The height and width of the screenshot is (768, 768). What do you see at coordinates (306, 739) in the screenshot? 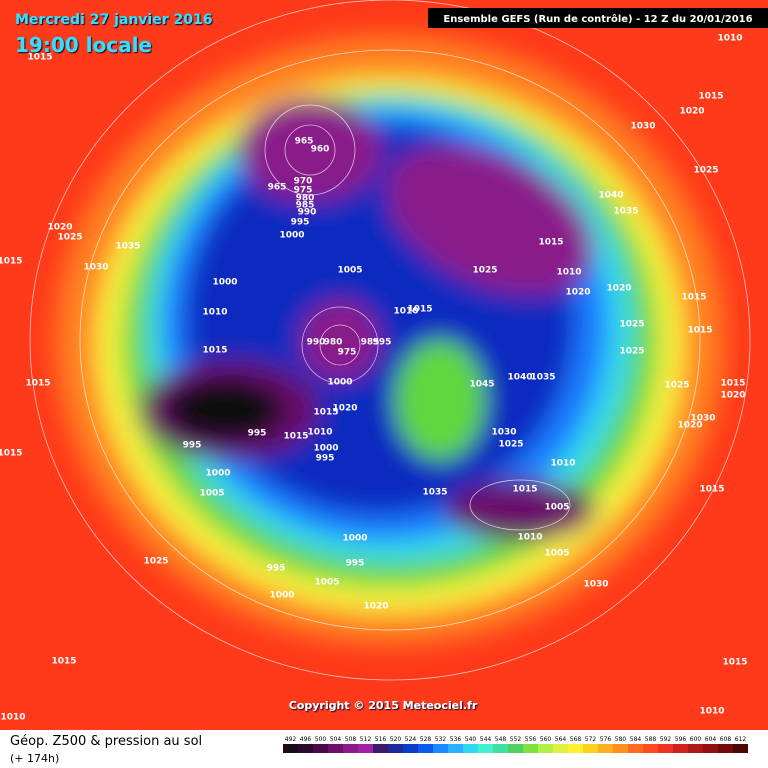
I see `scale-value: 496` at bounding box center [306, 739].